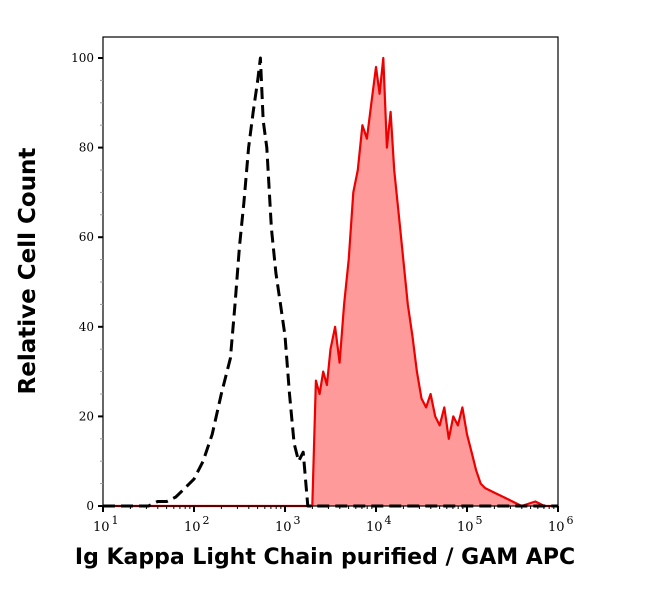 This screenshot has height=594, width=650. Describe the element at coordinates (86, 327) in the screenshot. I see `y-tick-label: 40` at that location.